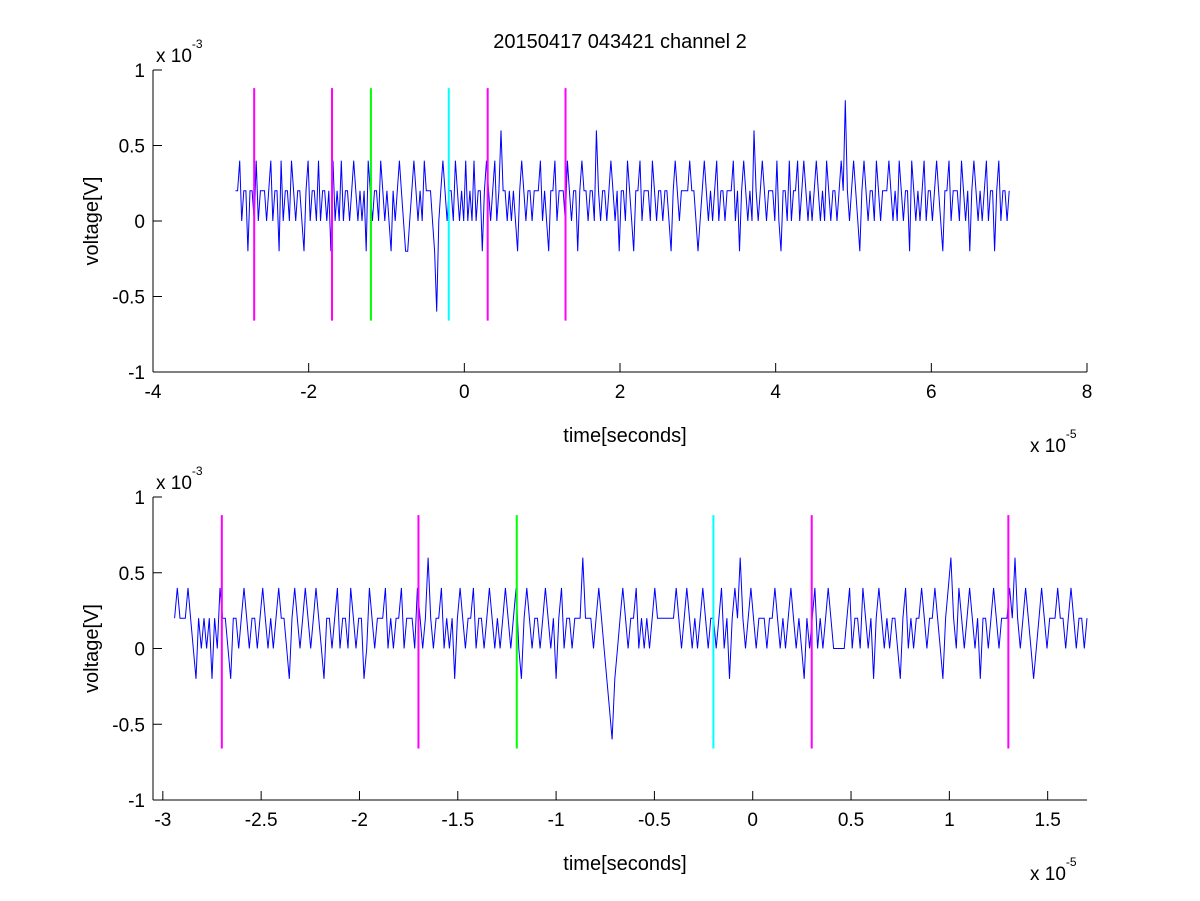 The image size is (1200, 901). What do you see at coordinates (620, 392) in the screenshot?
I see `x-tick-label: 2` at bounding box center [620, 392].